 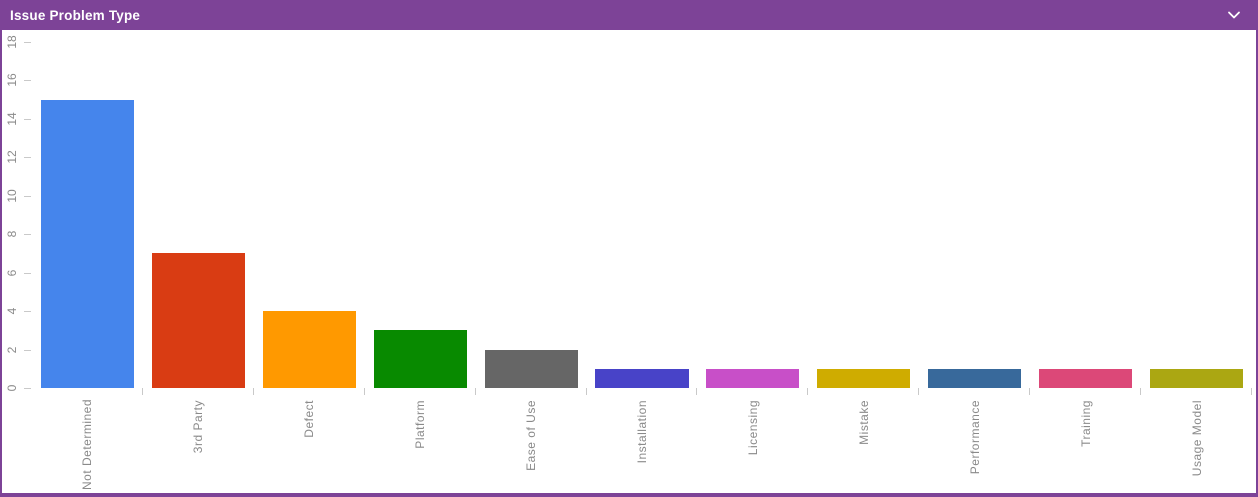 What do you see at coordinates (1196, 378) in the screenshot?
I see `bar-usage-model` at bounding box center [1196, 378].